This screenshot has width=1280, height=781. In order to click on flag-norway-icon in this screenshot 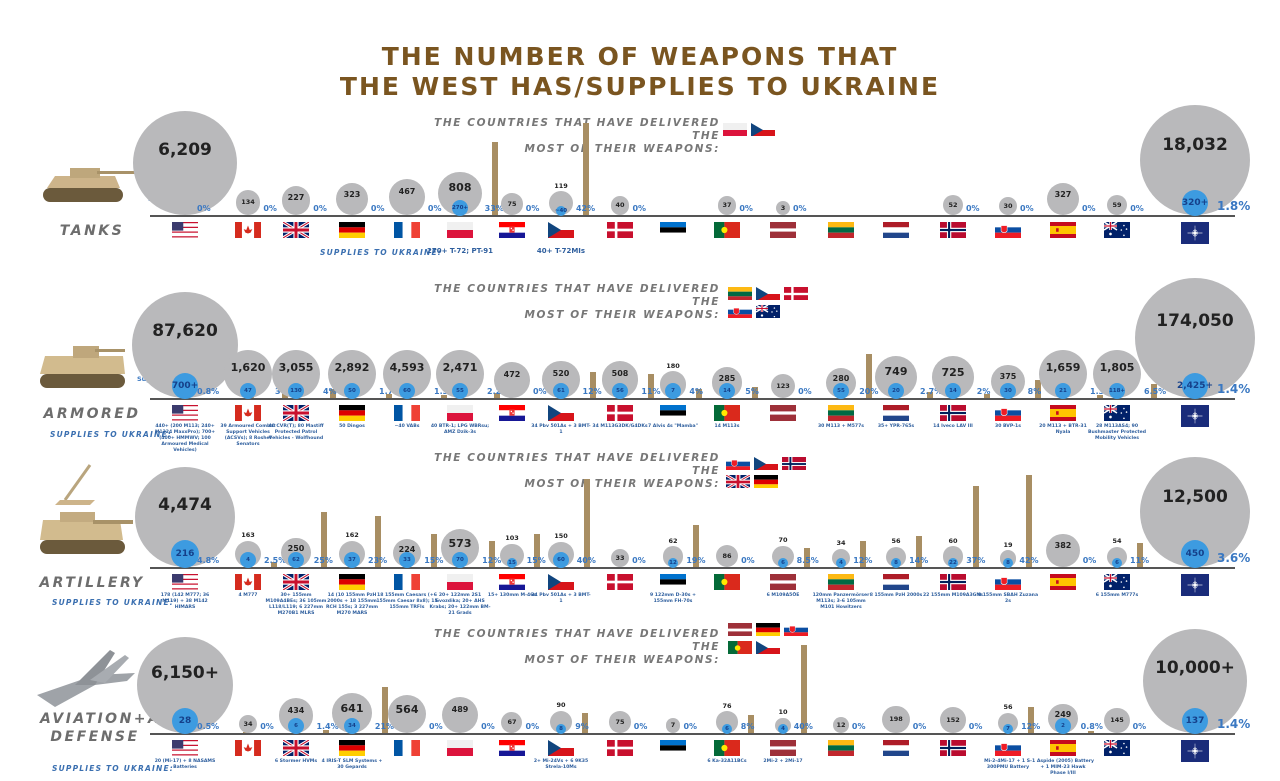, I will do `click(794, 463)`.